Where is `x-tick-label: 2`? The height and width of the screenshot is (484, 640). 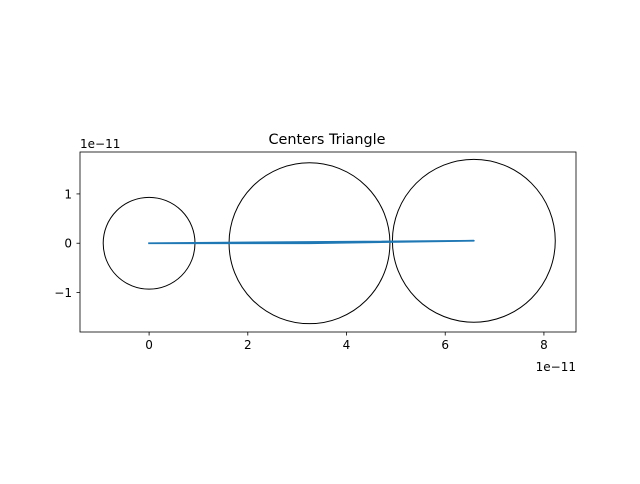 x-tick-label: 2 is located at coordinates (248, 345).